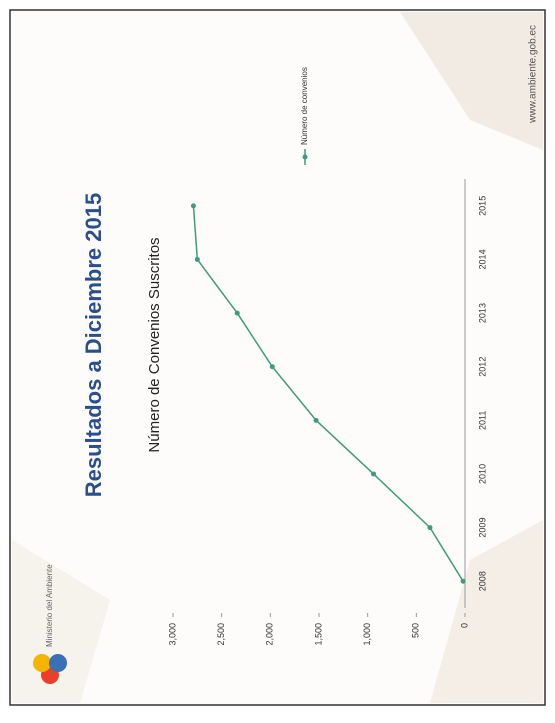 Image resolution: width=555 pixels, height=723 pixels. I want to click on y-tick-label: 500, so click(416, 630).